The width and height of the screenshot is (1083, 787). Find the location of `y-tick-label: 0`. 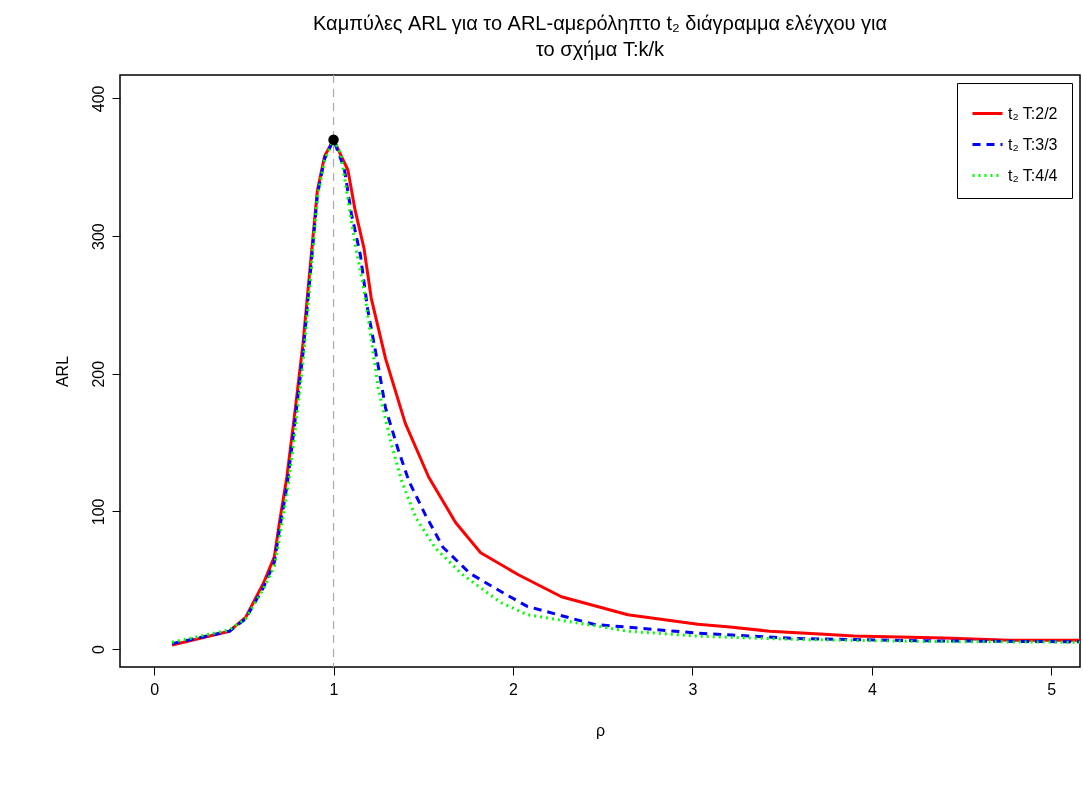

y-tick-label: 0 is located at coordinates (98, 650).